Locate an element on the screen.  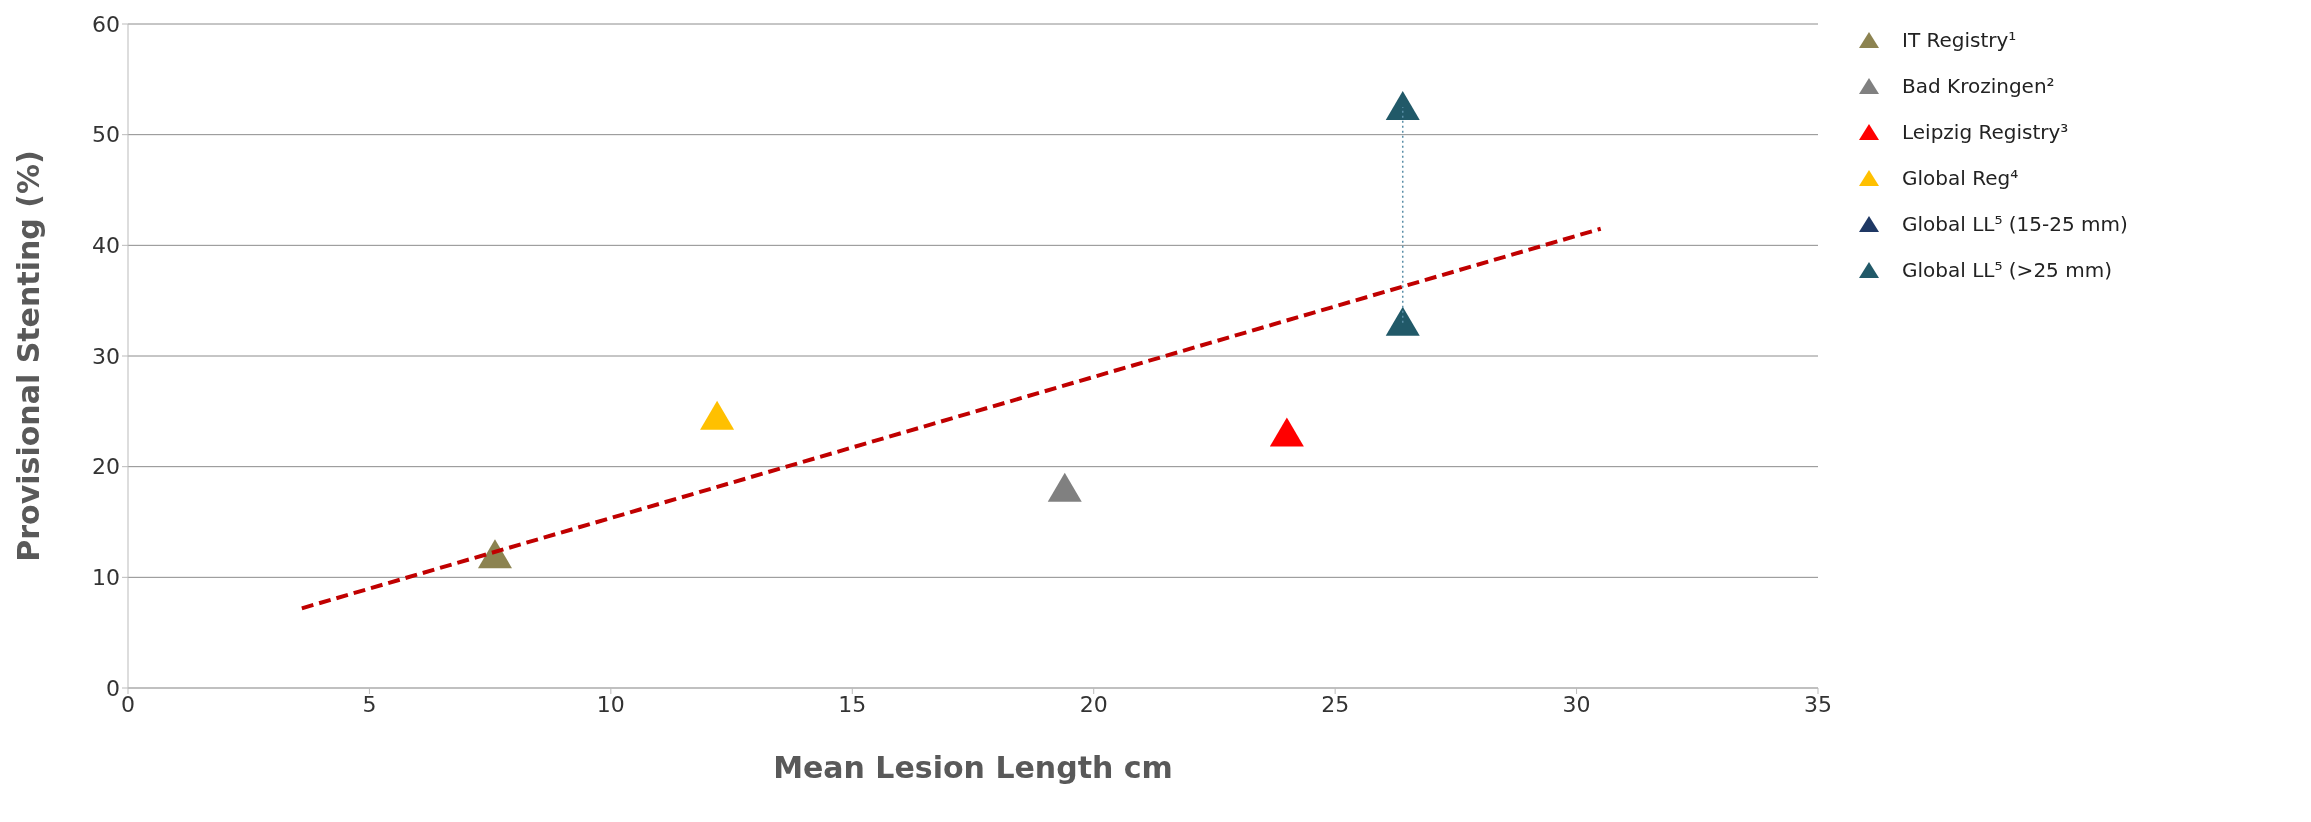
y-tick-label: 10 is located at coordinates (106, 578).